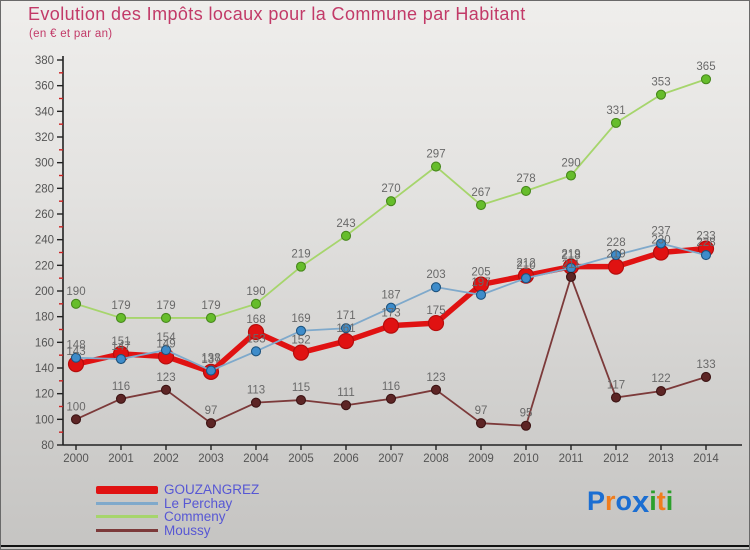  What do you see at coordinates (345, 224) in the screenshot?
I see `commeny-value-label: 243` at bounding box center [345, 224].